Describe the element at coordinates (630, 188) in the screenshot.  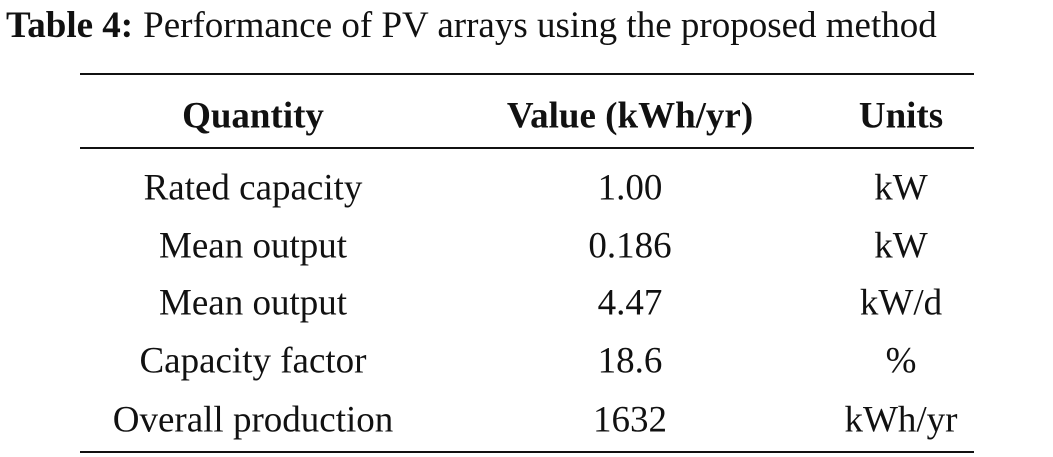
I see `table-cell: 1.00` at that location.